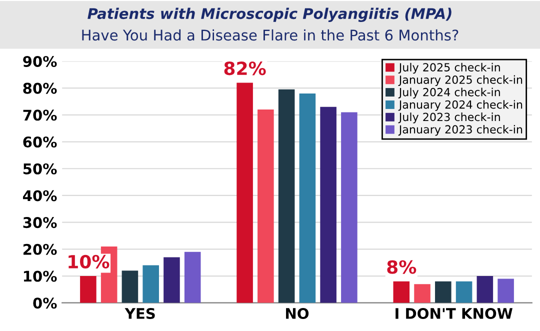  I want to click on legend-label: July 2024 check-in, so click(449, 93).